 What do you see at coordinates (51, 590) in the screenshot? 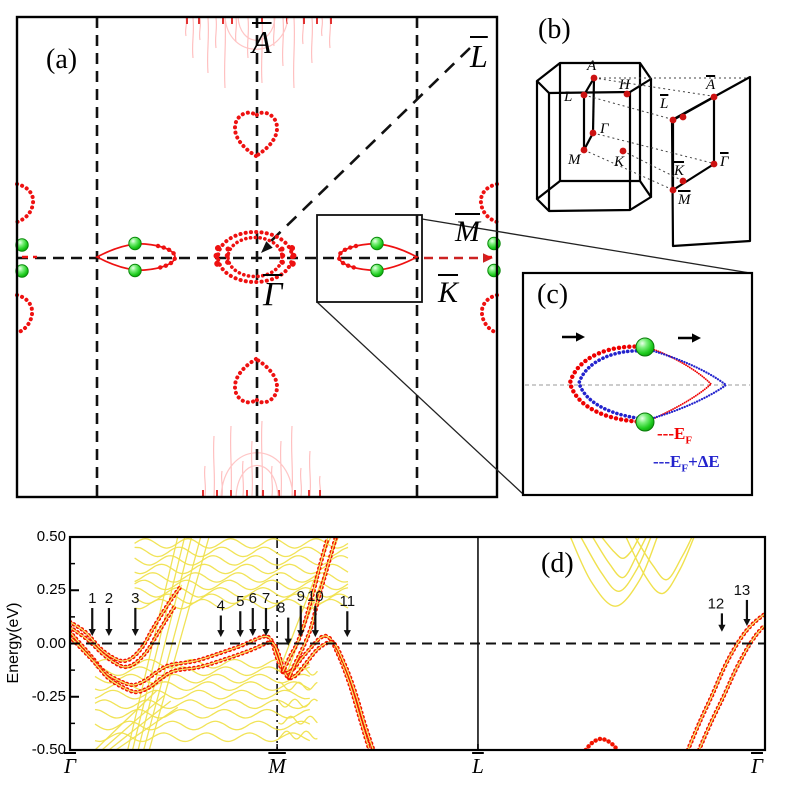
I see `y-tick-label-0.25: 0.25` at bounding box center [51, 590].